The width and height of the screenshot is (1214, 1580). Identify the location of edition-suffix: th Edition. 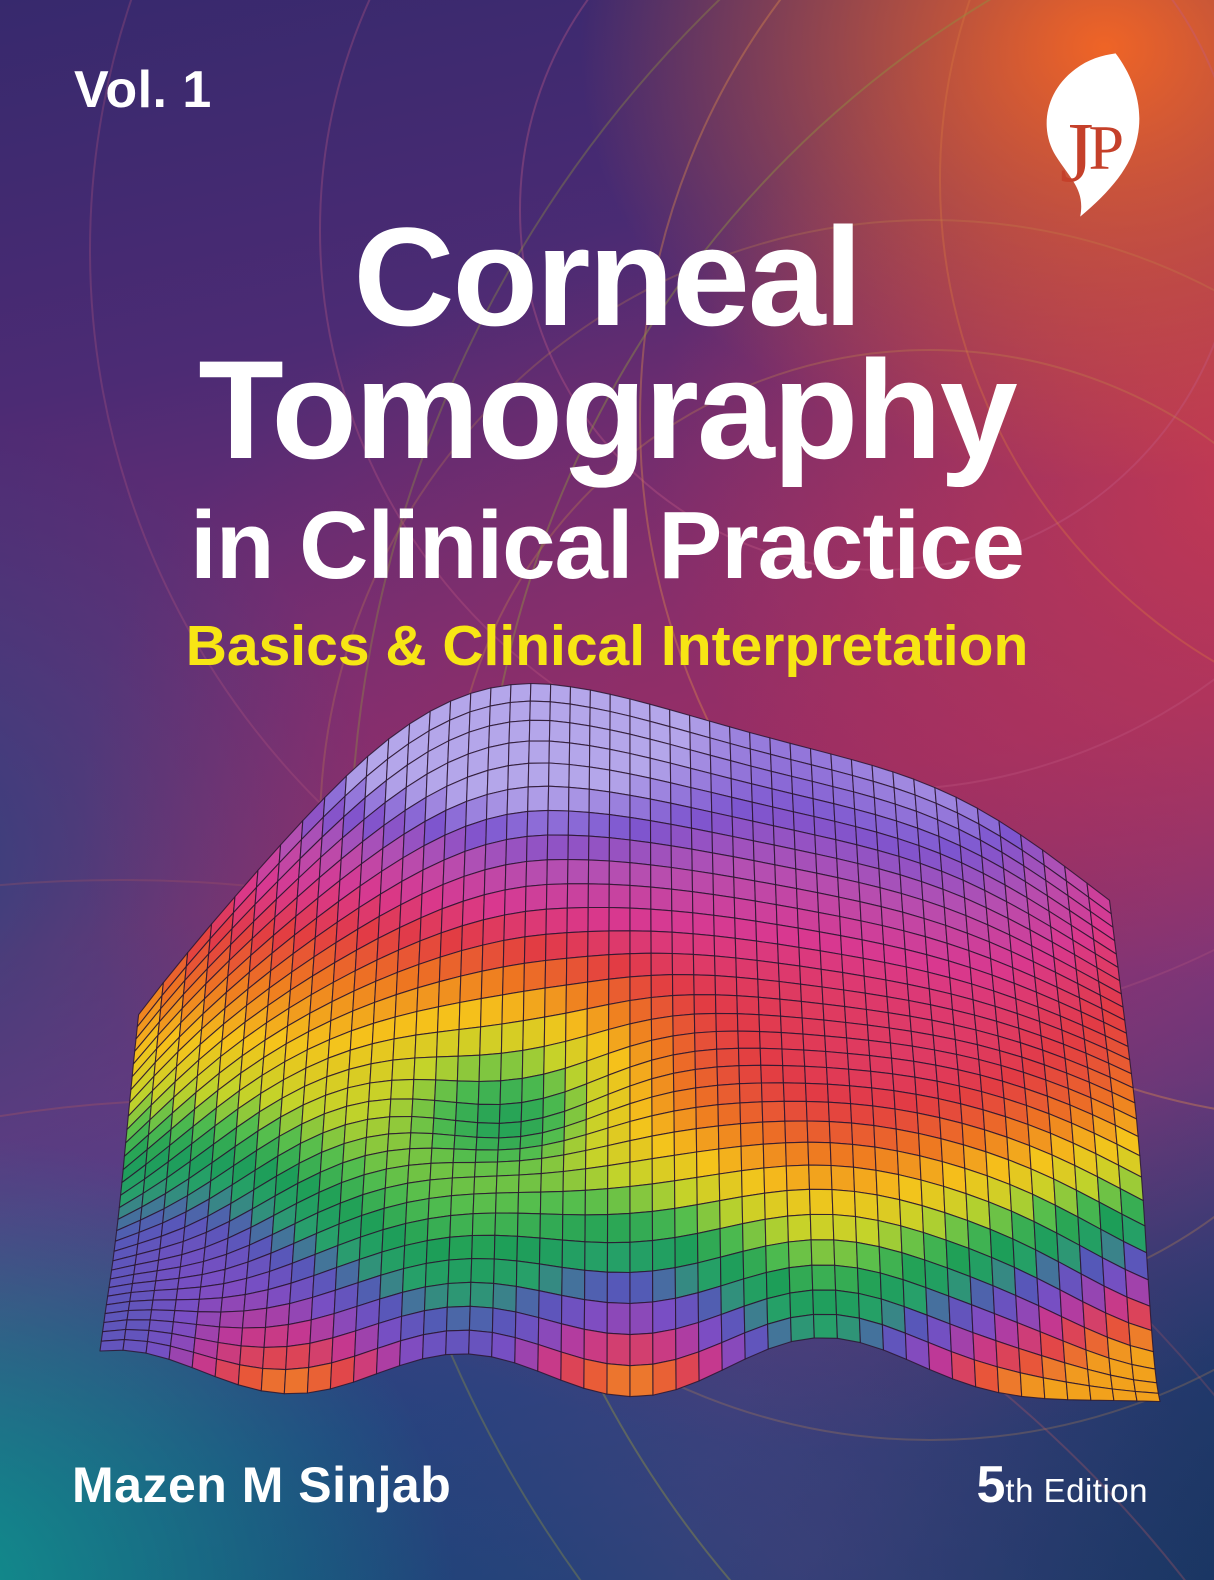
(1076, 1490).